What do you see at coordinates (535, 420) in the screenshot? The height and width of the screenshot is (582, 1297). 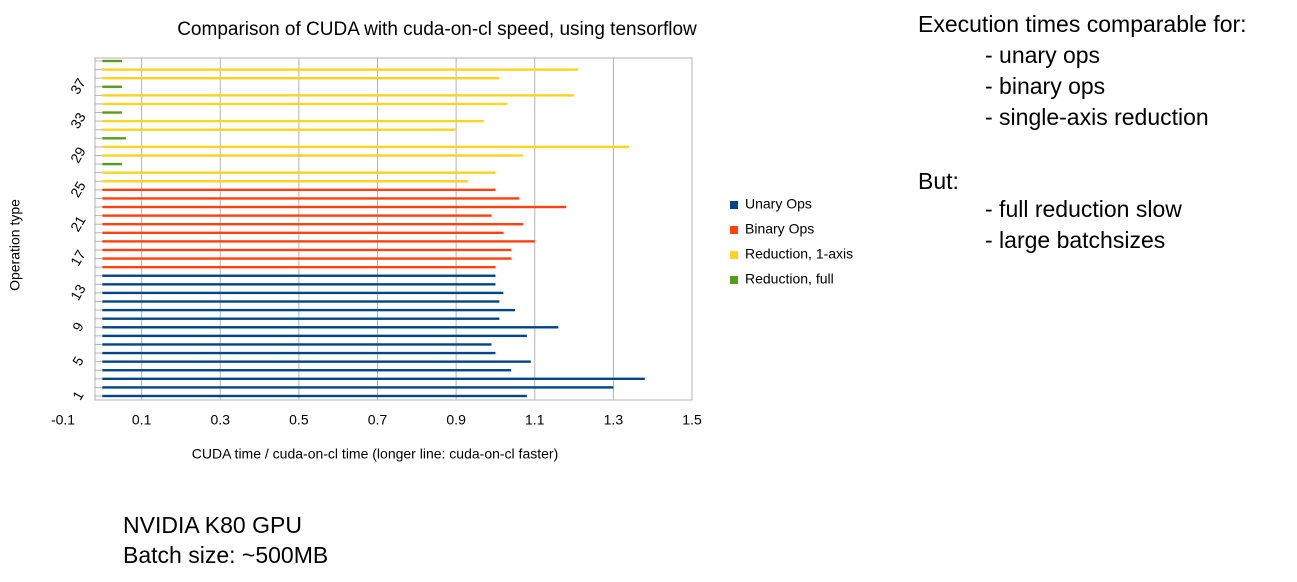 I see `x-tick-label: 1.1` at bounding box center [535, 420].